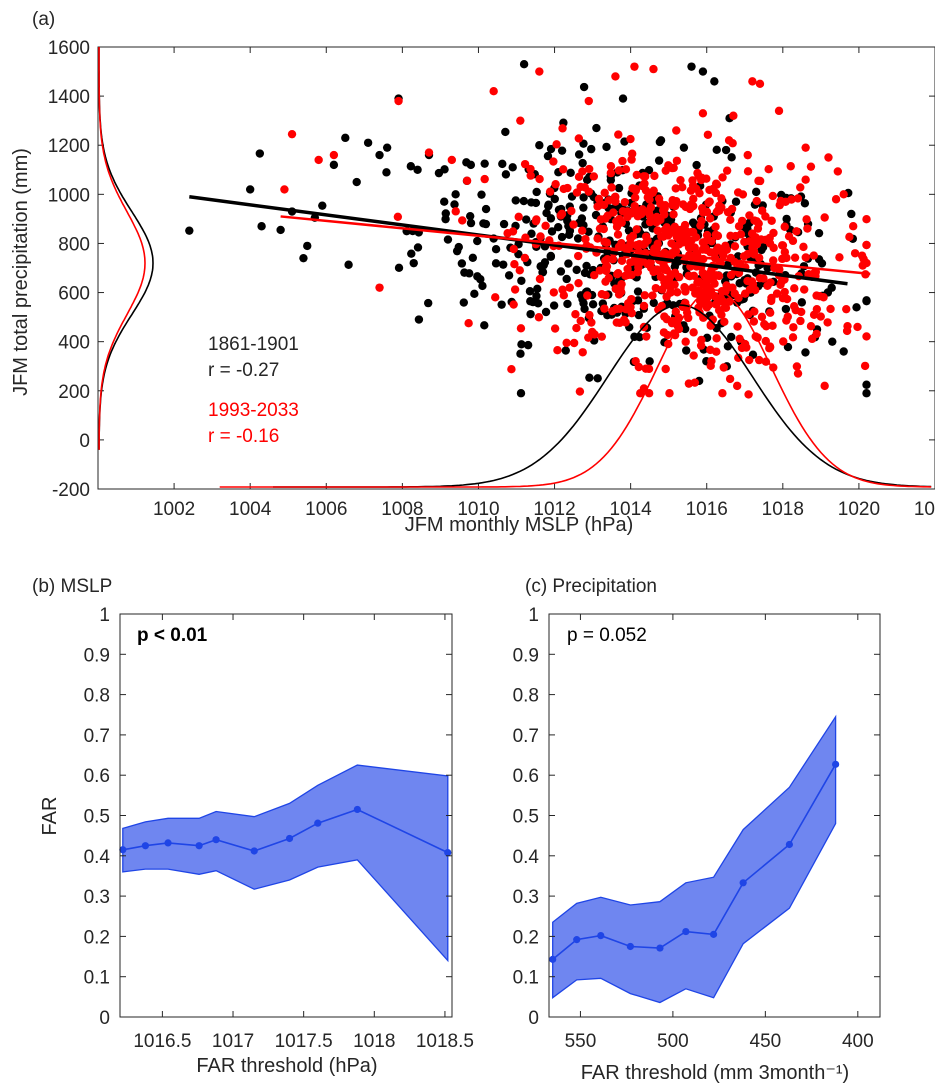 The height and width of the screenshot is (1092, 935). I want to click on x-tick-label-1018.5: 1018.5, so click(445, 1041).